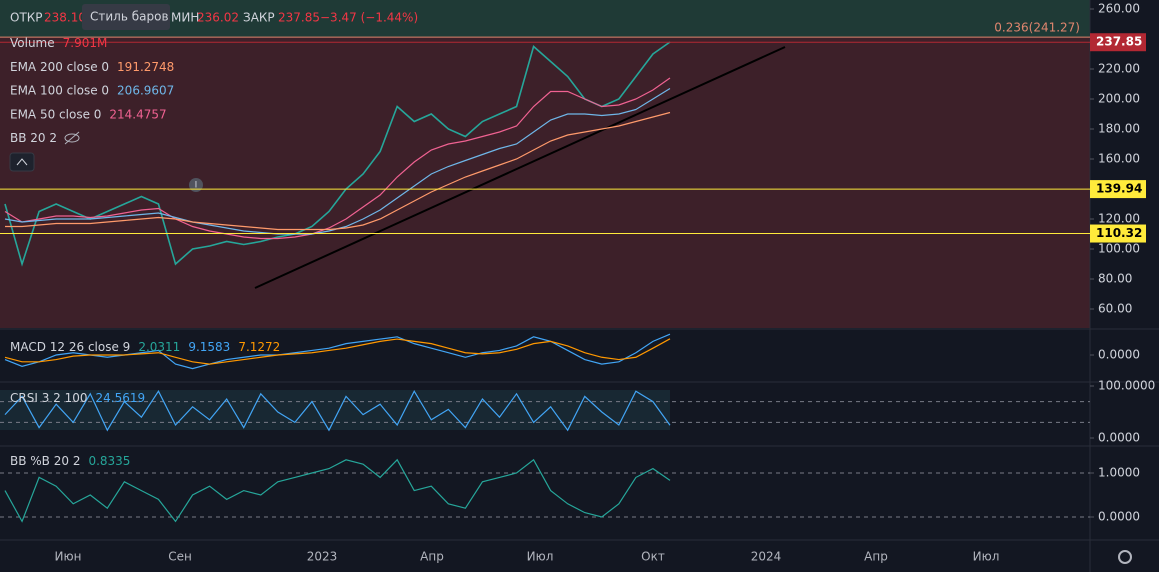  What do you see at coordinates (1119, 219) in the screenshot?
I see `y-tick-label: 120.00` at bounding box center [1119, 219].